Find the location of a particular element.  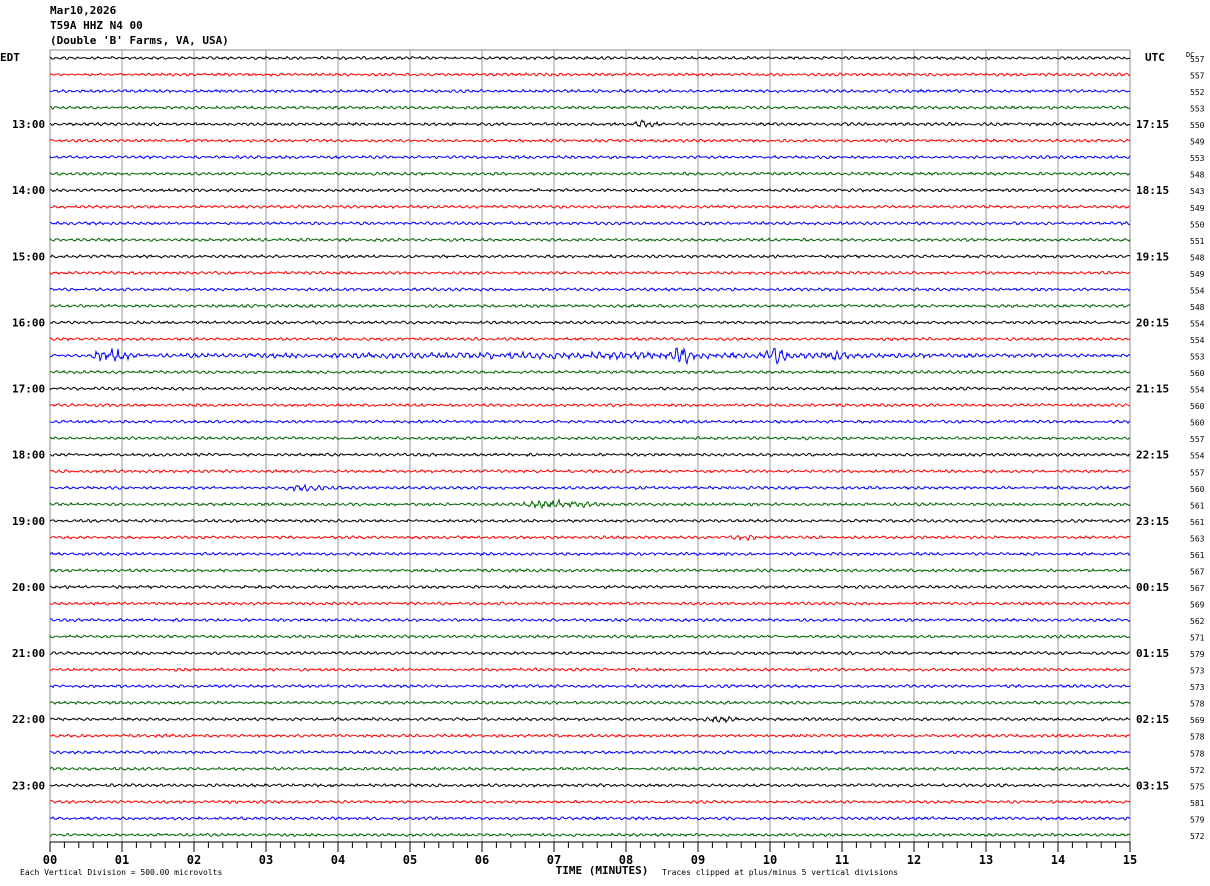

left-hour-label: 16:00 is located at coordinates (28, 322).